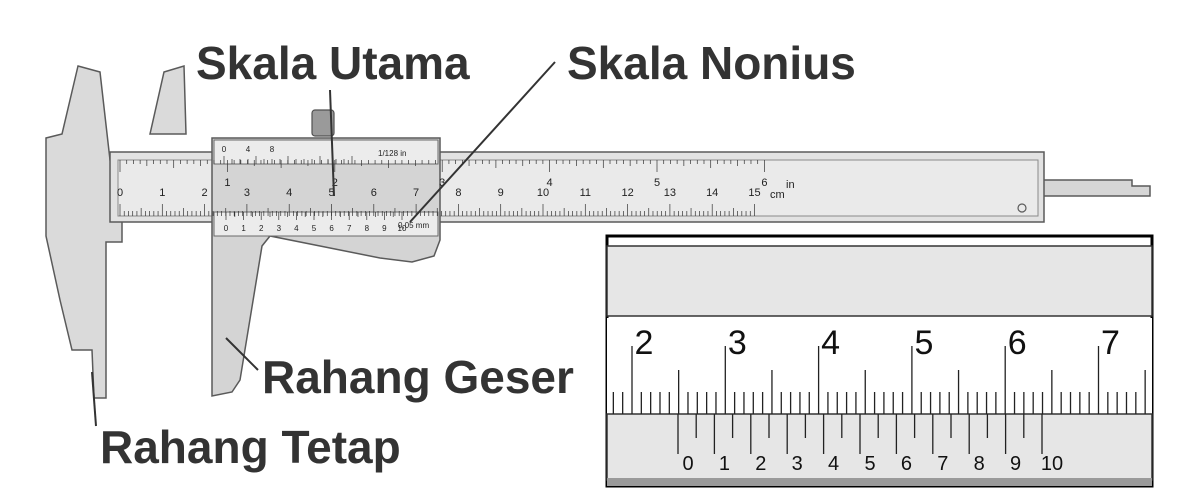  What do you see at coordinates (833, 464) in the screenshot?
I see `zoom-vernier-number: 4` at bounding box center [833, 464].